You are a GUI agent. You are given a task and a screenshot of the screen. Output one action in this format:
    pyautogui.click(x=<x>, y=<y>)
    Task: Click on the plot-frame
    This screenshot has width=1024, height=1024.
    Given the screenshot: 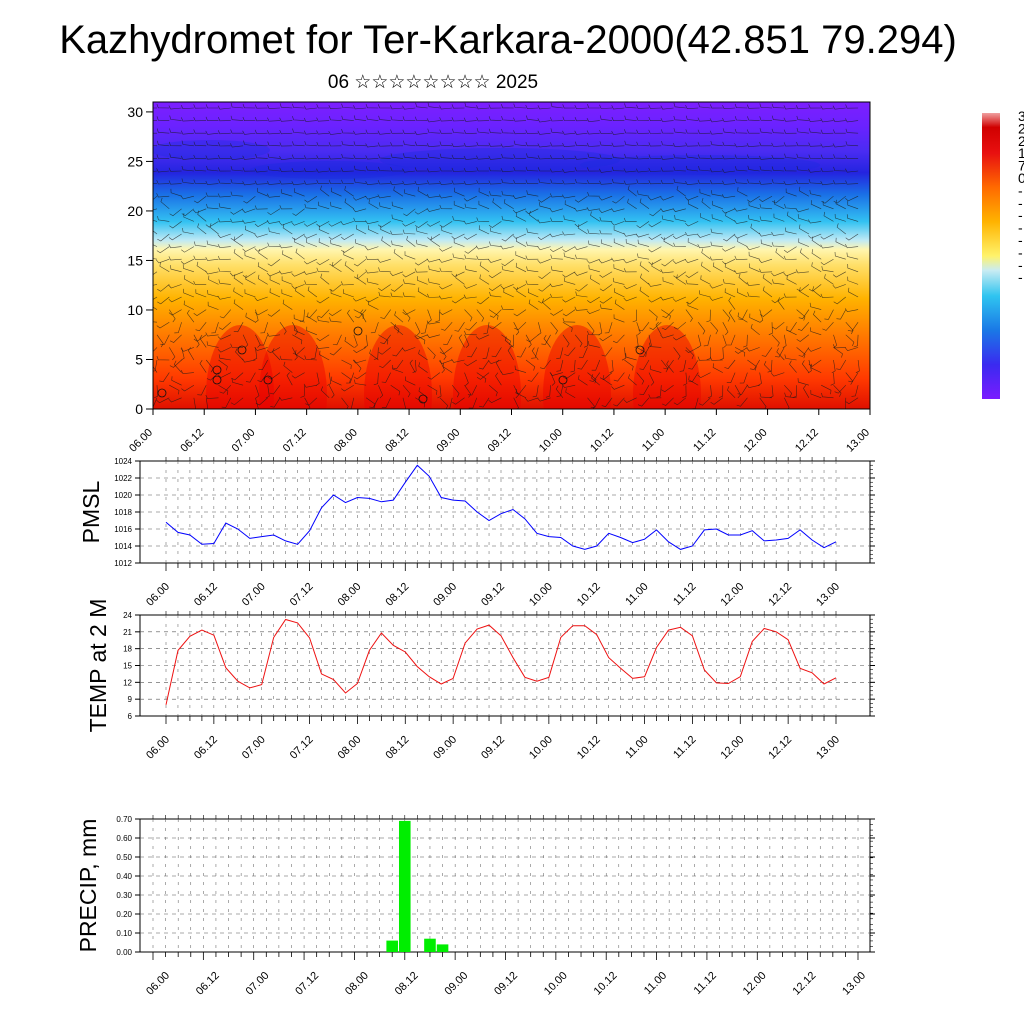 What is the action you would take?
    pyautogui.click(x=505, y=885)
    